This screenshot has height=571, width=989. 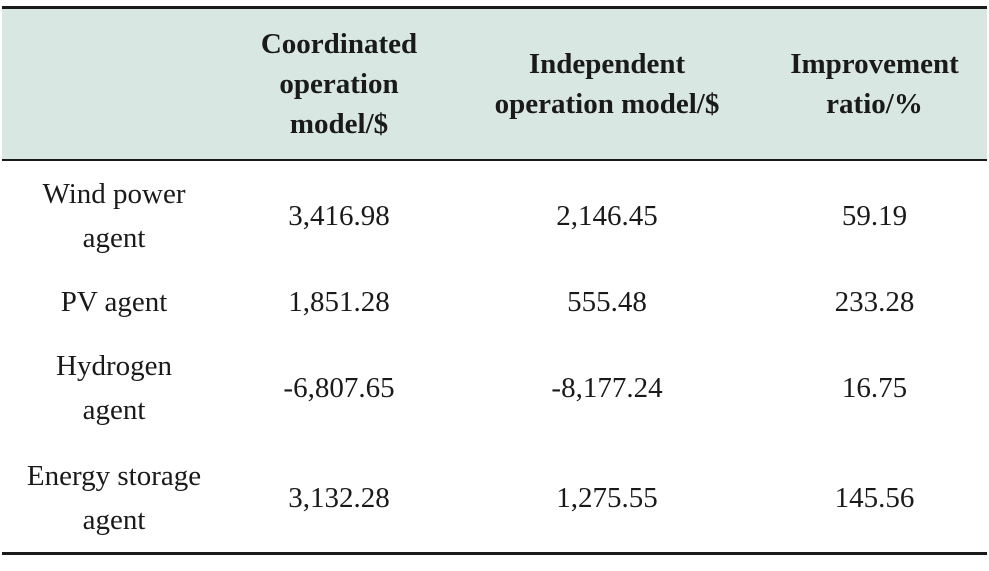 What do you see at coordinates (339, 216) in the screenshot?
I see `coordinated-value: 3,416.98` at bounding box center [339, 216].